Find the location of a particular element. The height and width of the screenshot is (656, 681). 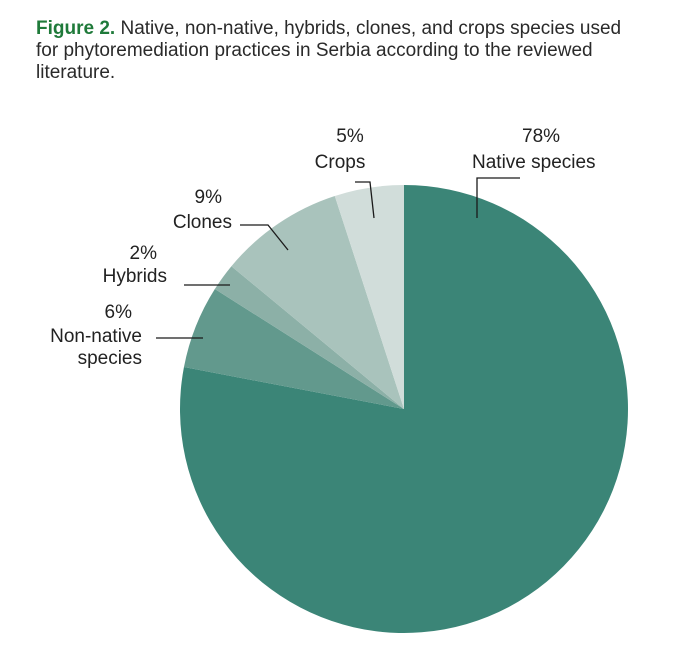

category-label-non-native-species-line-2: species is located at coordinates (110, 358).